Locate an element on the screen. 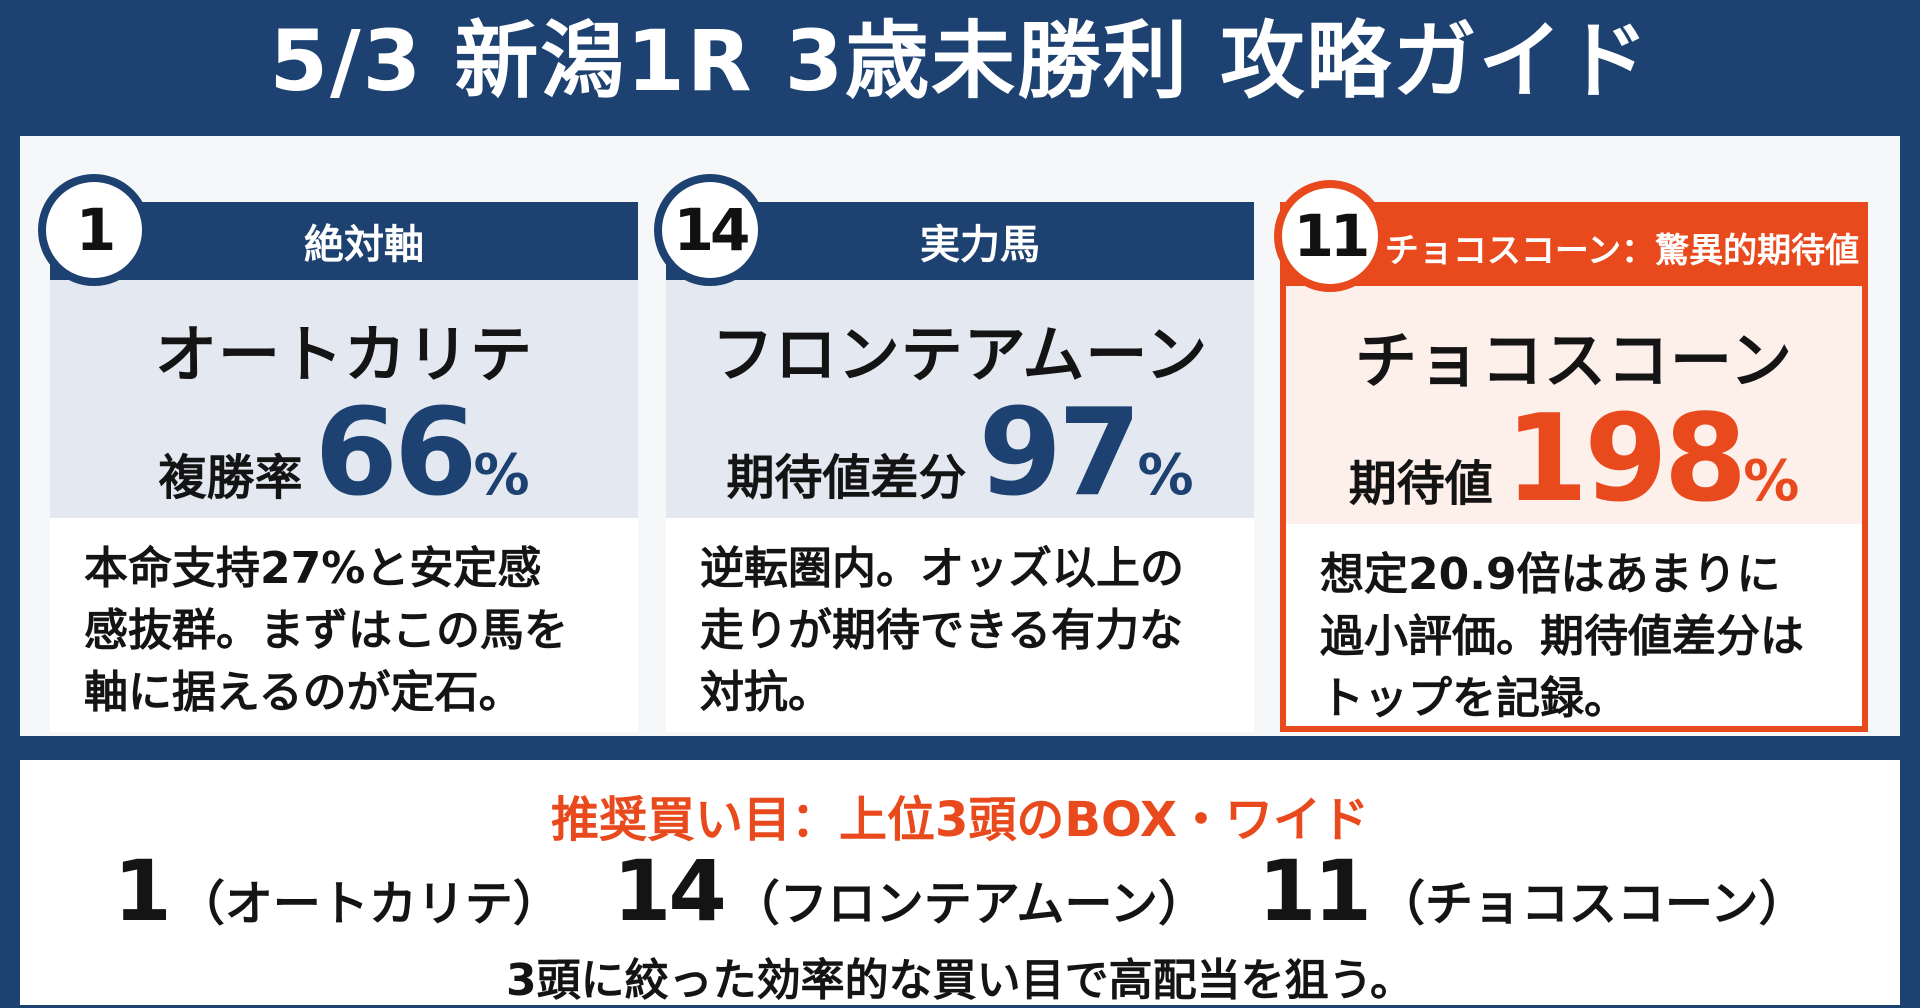 This screenshot has height=1008, width=1920. pick-item: 11 （チョコスコーン） is located at coordinates (1532, 891).